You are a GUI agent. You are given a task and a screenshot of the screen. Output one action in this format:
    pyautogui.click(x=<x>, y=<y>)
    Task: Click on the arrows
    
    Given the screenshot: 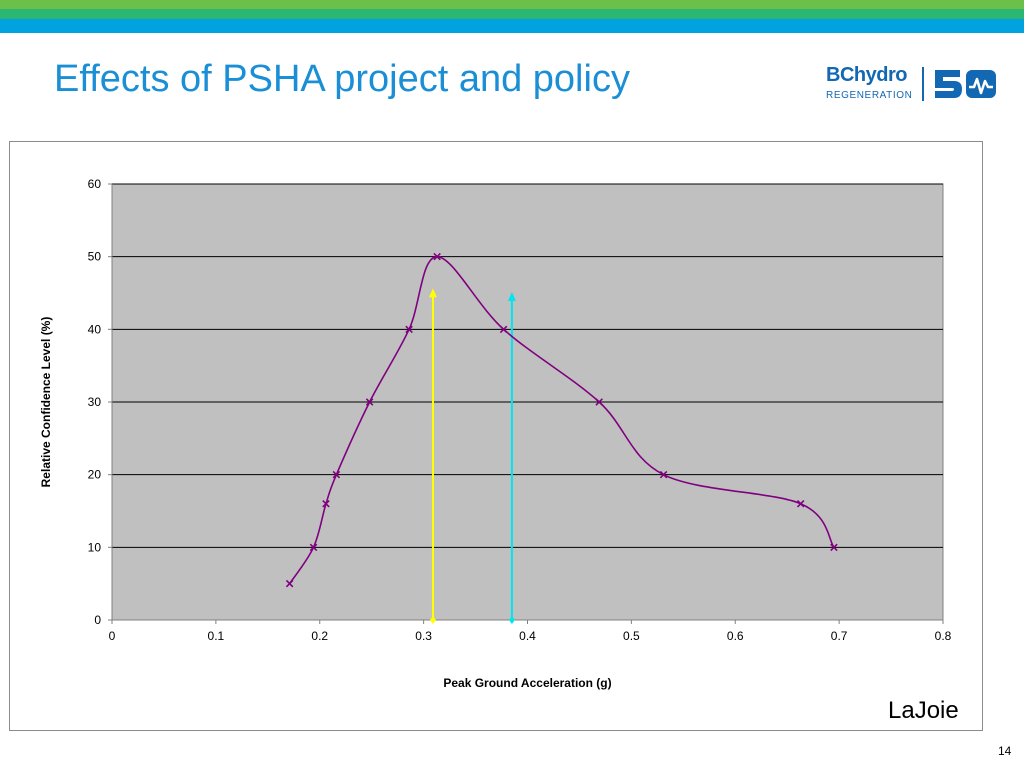 What is the action you would take?
    pyautogui.click(x=472, y=456)
    